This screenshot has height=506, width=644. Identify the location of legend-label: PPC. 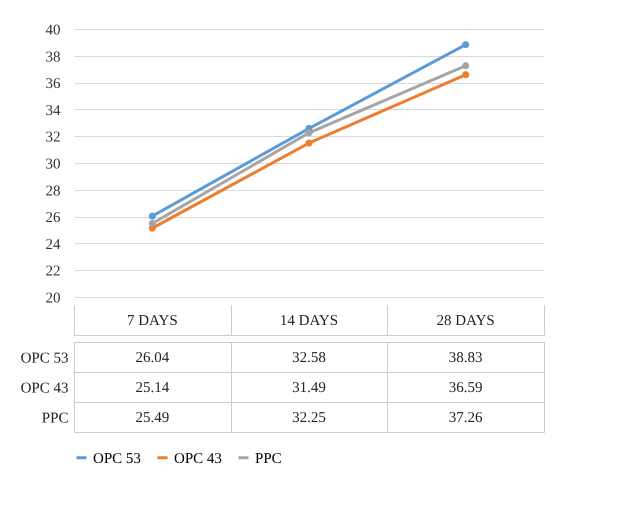
(268, 458).